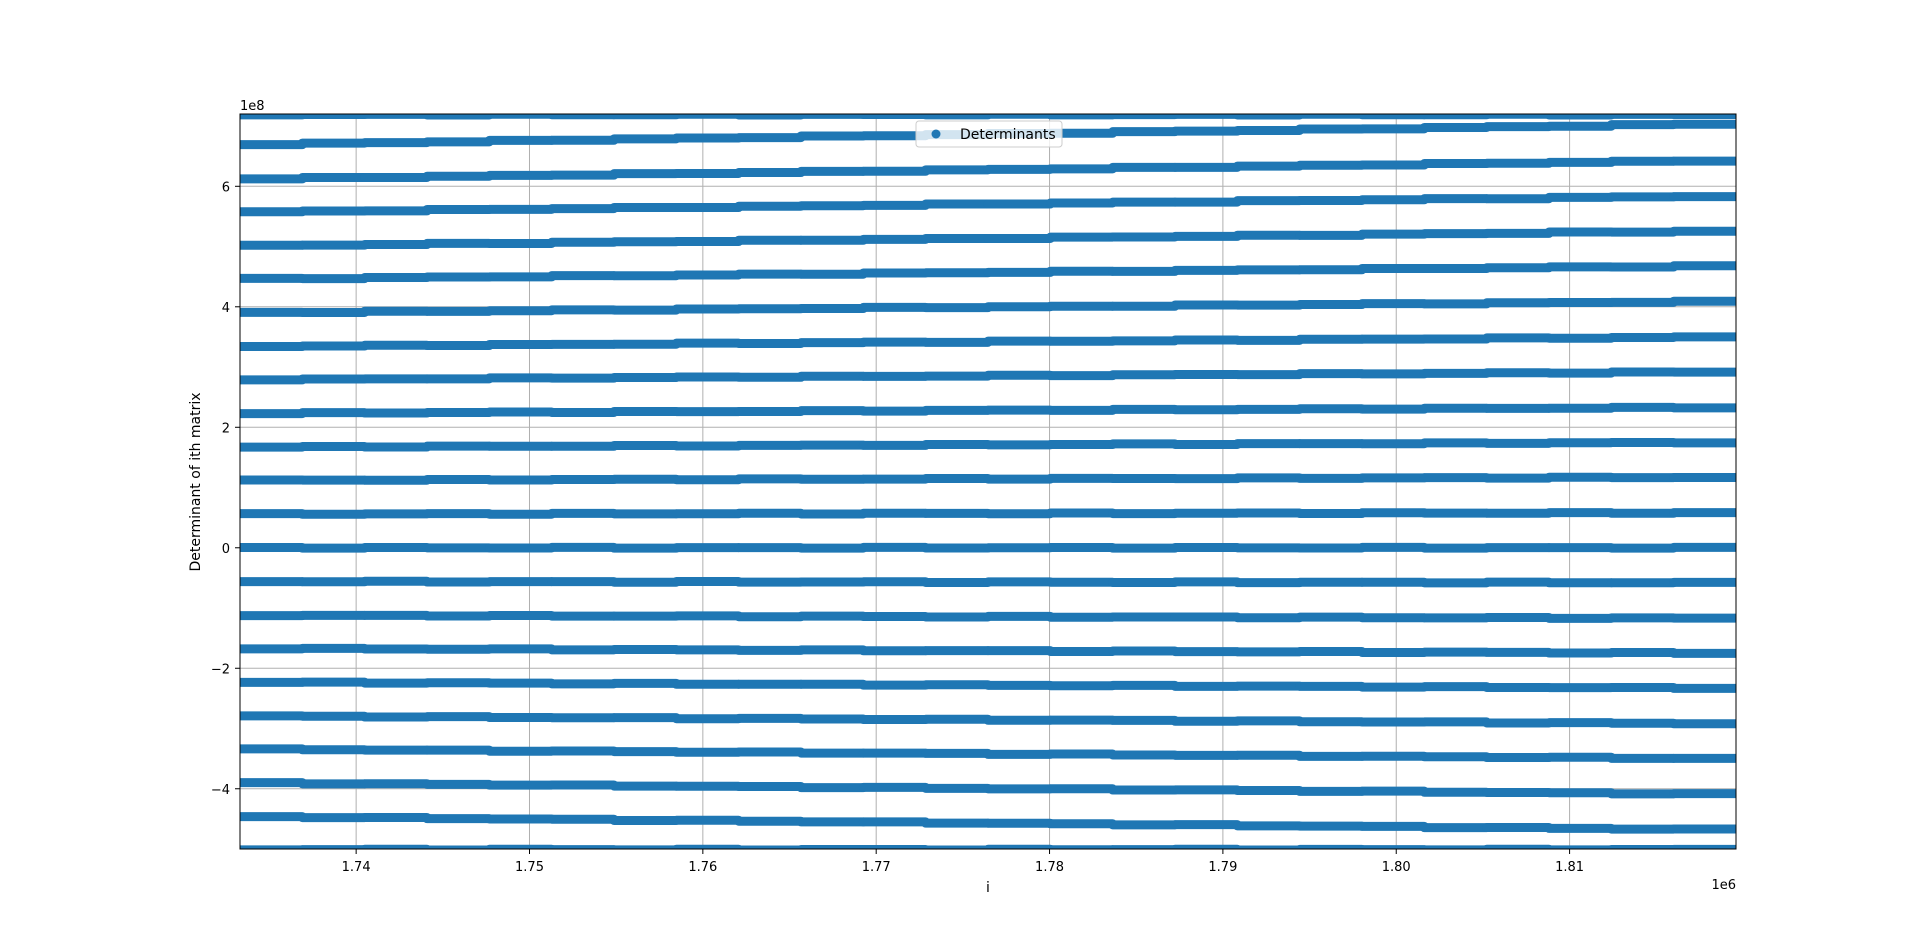 This screenshot has width=1920, height=951. Describe the element at coordinates (356, 867) in the screenshot. I see `x-tick-label: 1.74` at that location.